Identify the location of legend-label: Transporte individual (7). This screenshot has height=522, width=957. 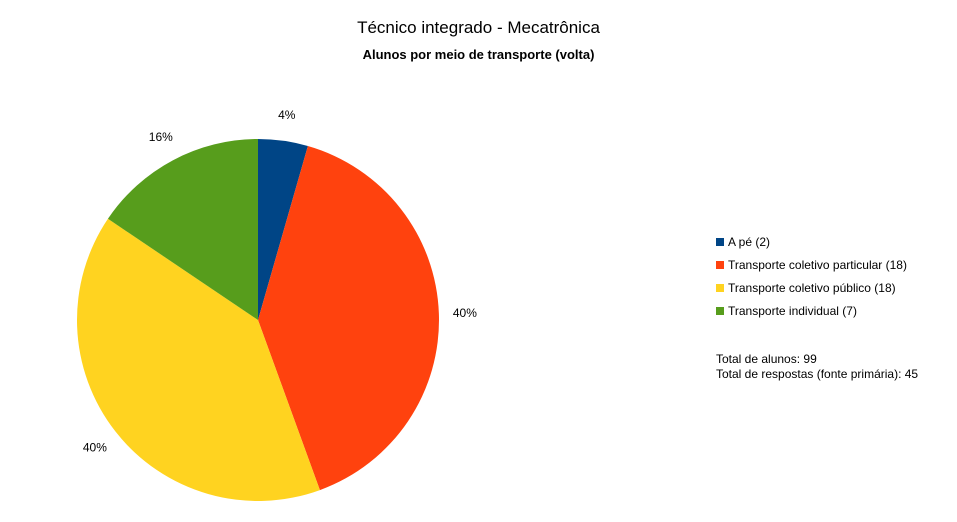
(792, 310).